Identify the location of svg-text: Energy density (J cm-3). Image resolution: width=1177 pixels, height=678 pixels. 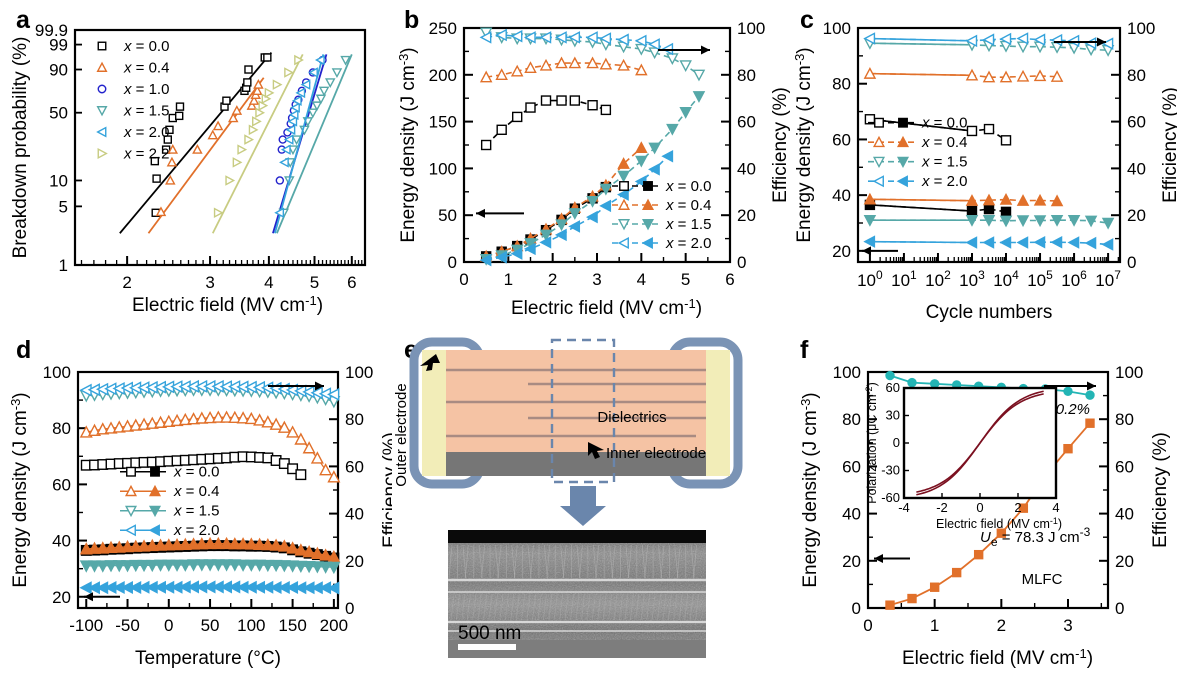
(19, 489).